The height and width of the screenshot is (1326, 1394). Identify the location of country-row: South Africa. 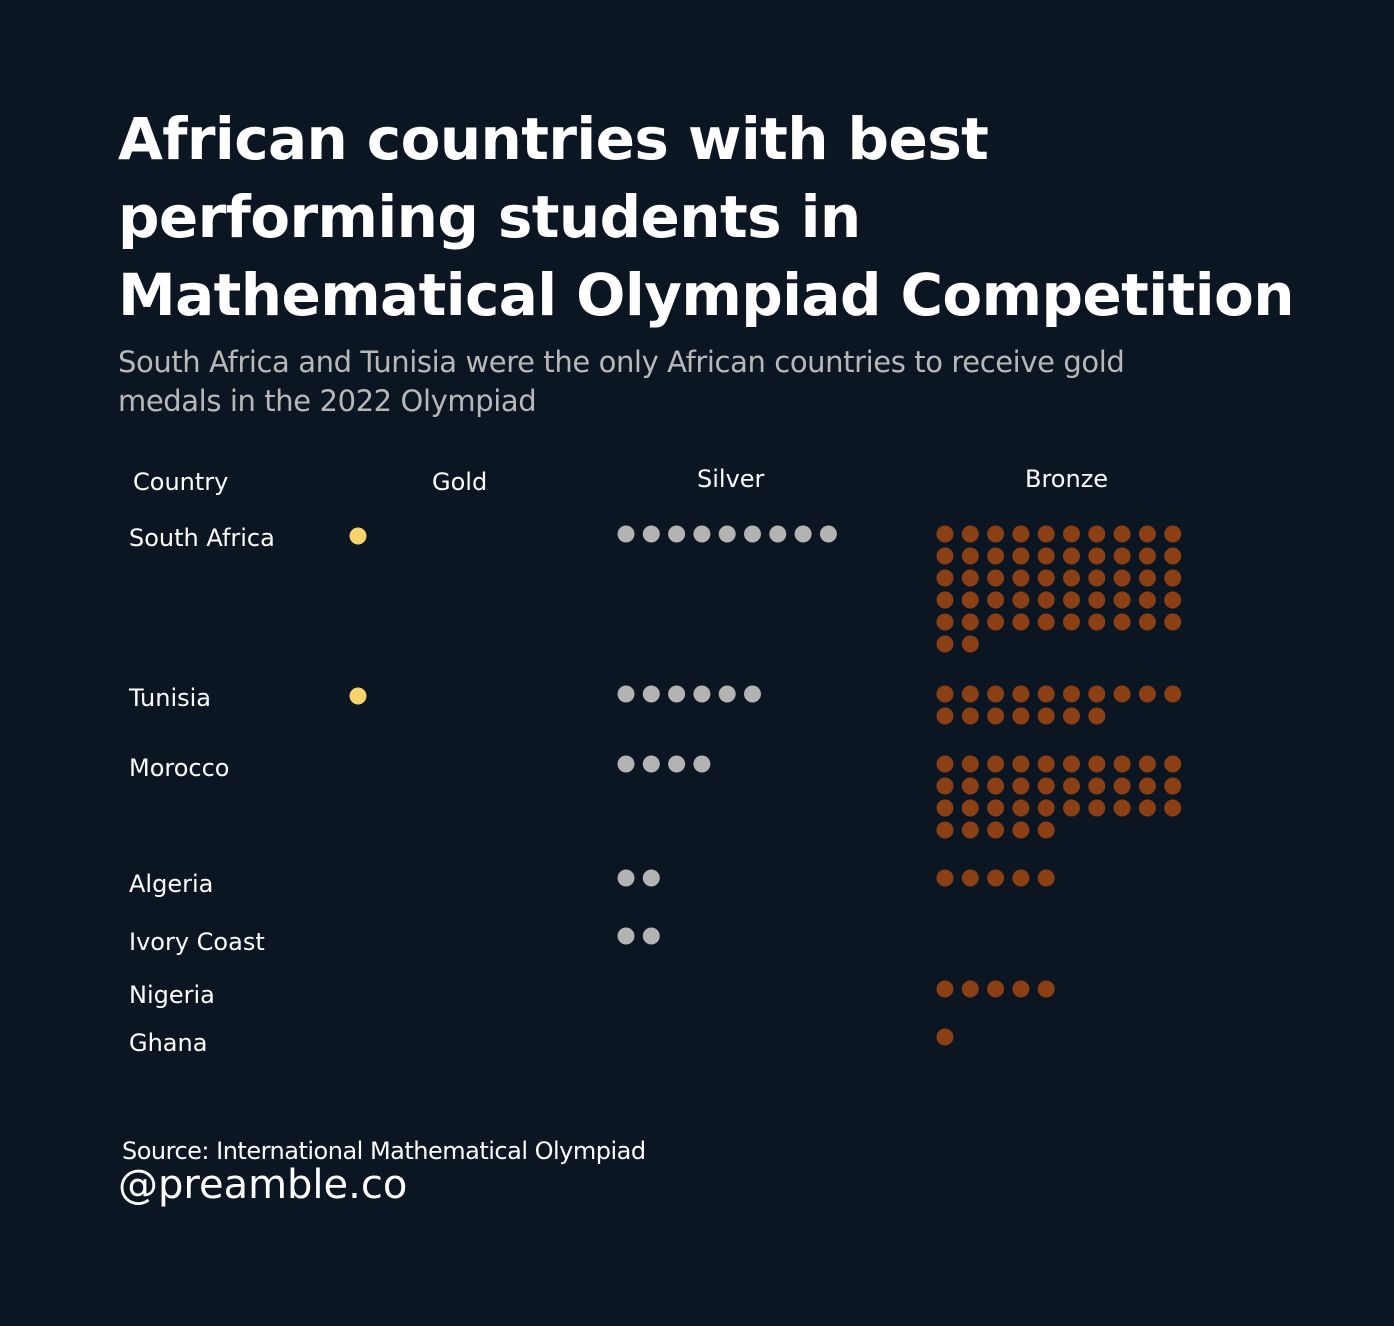
(655, 588).